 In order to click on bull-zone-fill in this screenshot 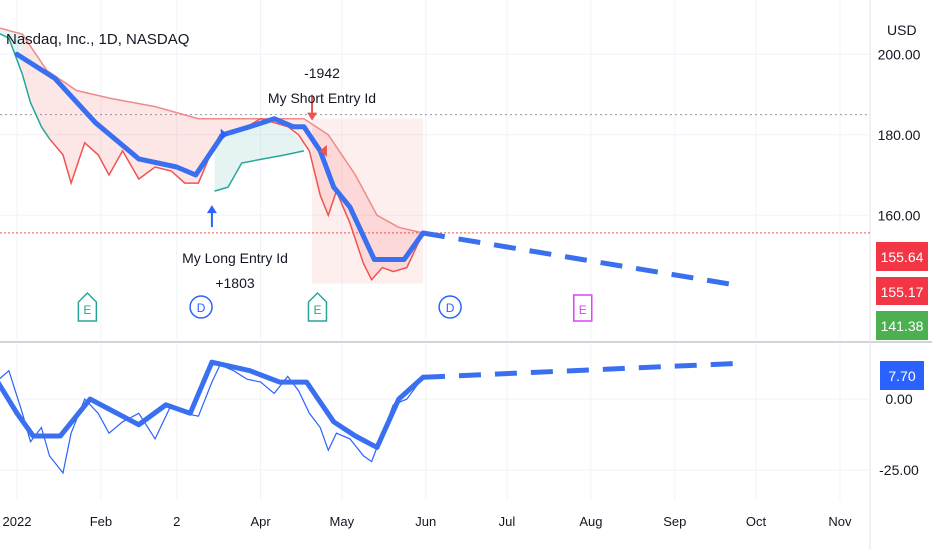, I will do `click(11, 51)`.